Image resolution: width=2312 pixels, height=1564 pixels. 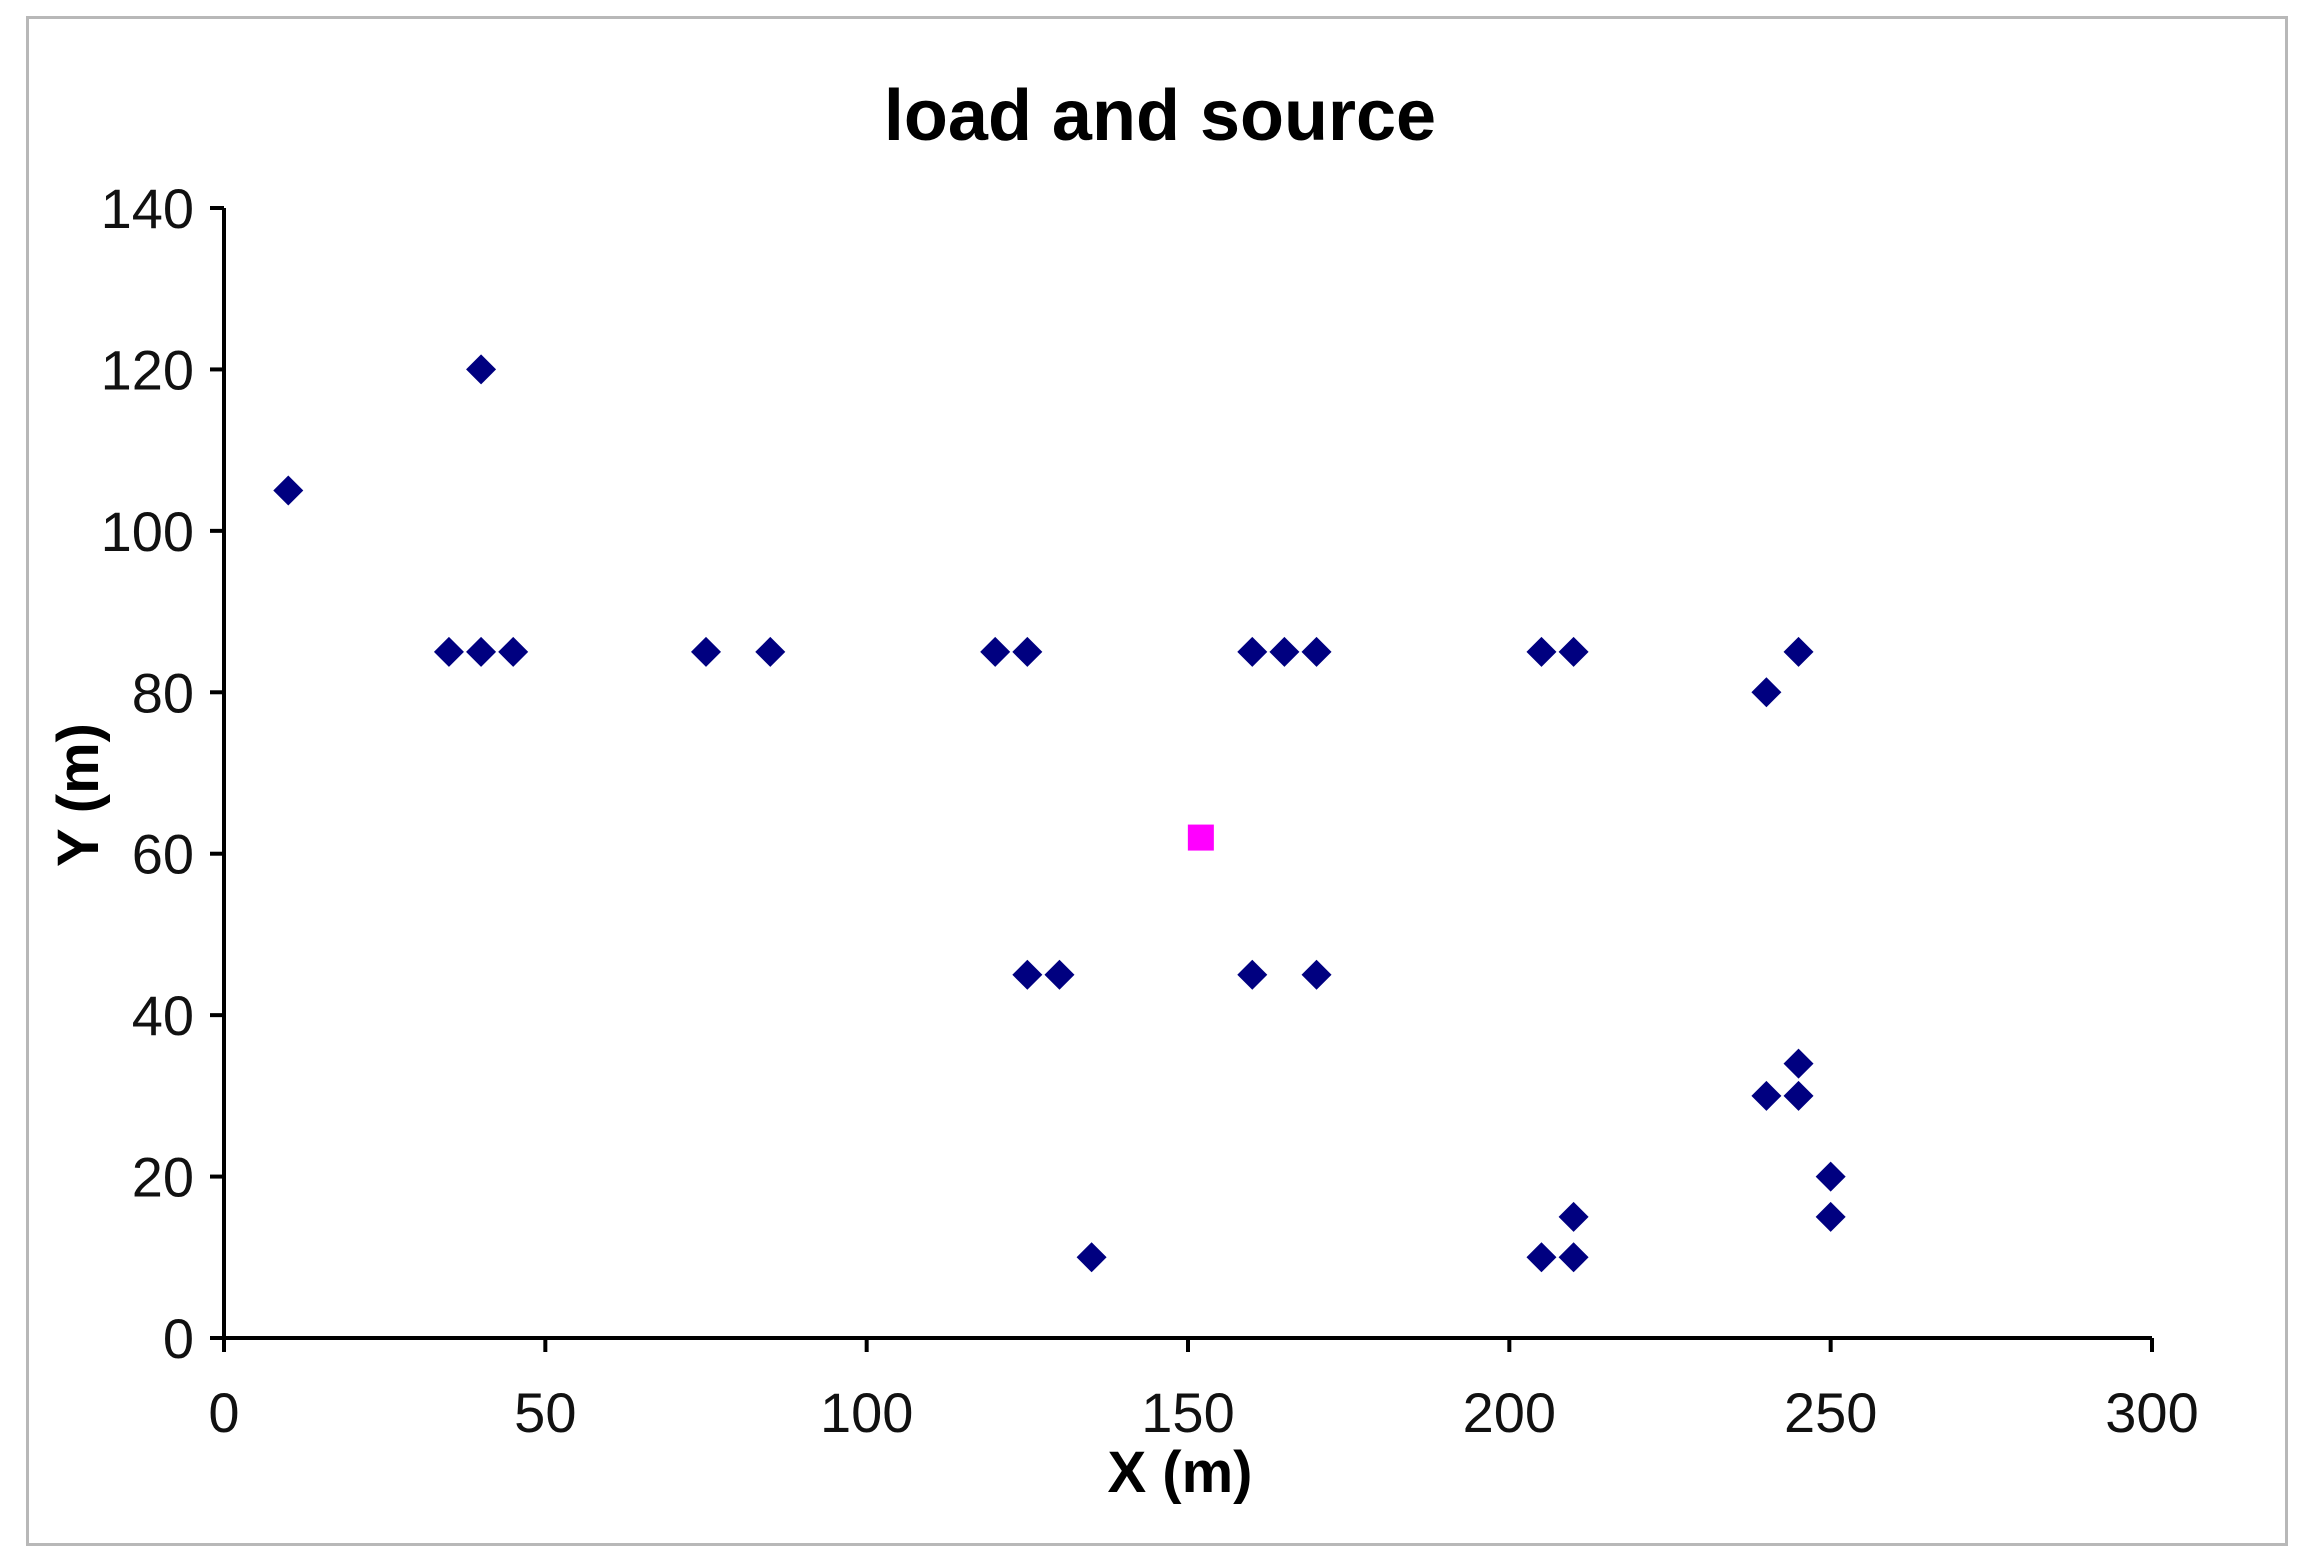 I want to click on y-axis-title: Y (m), so click(x=78, y=795).